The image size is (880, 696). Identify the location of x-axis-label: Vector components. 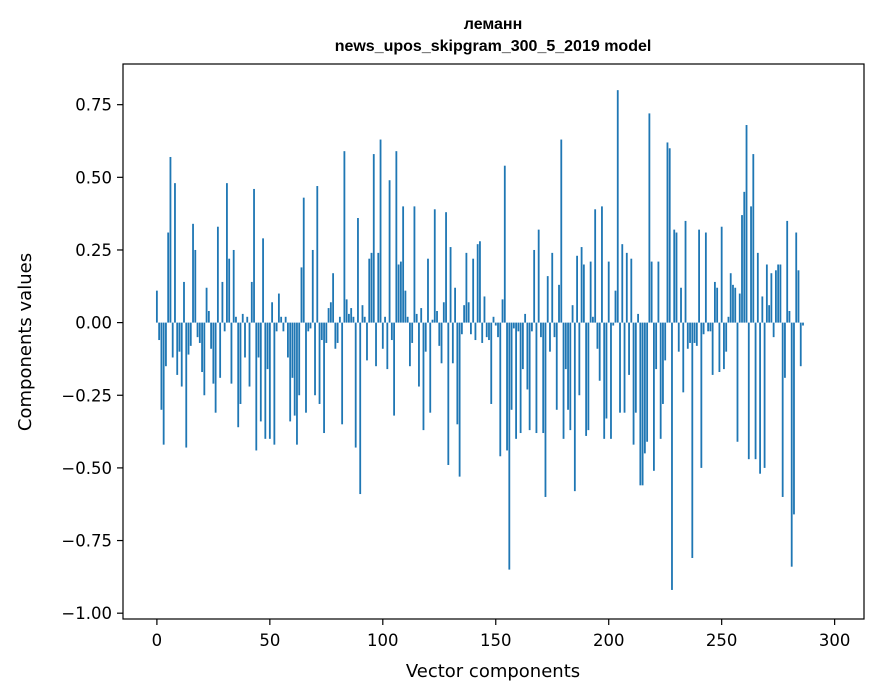
(493, 671).